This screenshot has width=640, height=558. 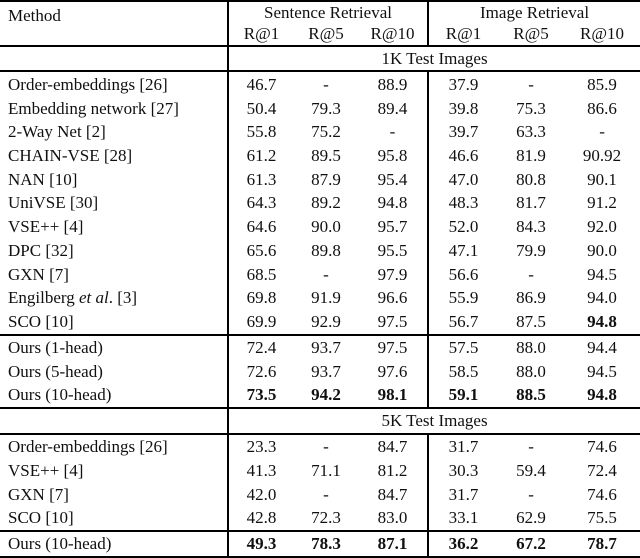 I want to click on value-cell: 42.8, so click(x=261, y=518).